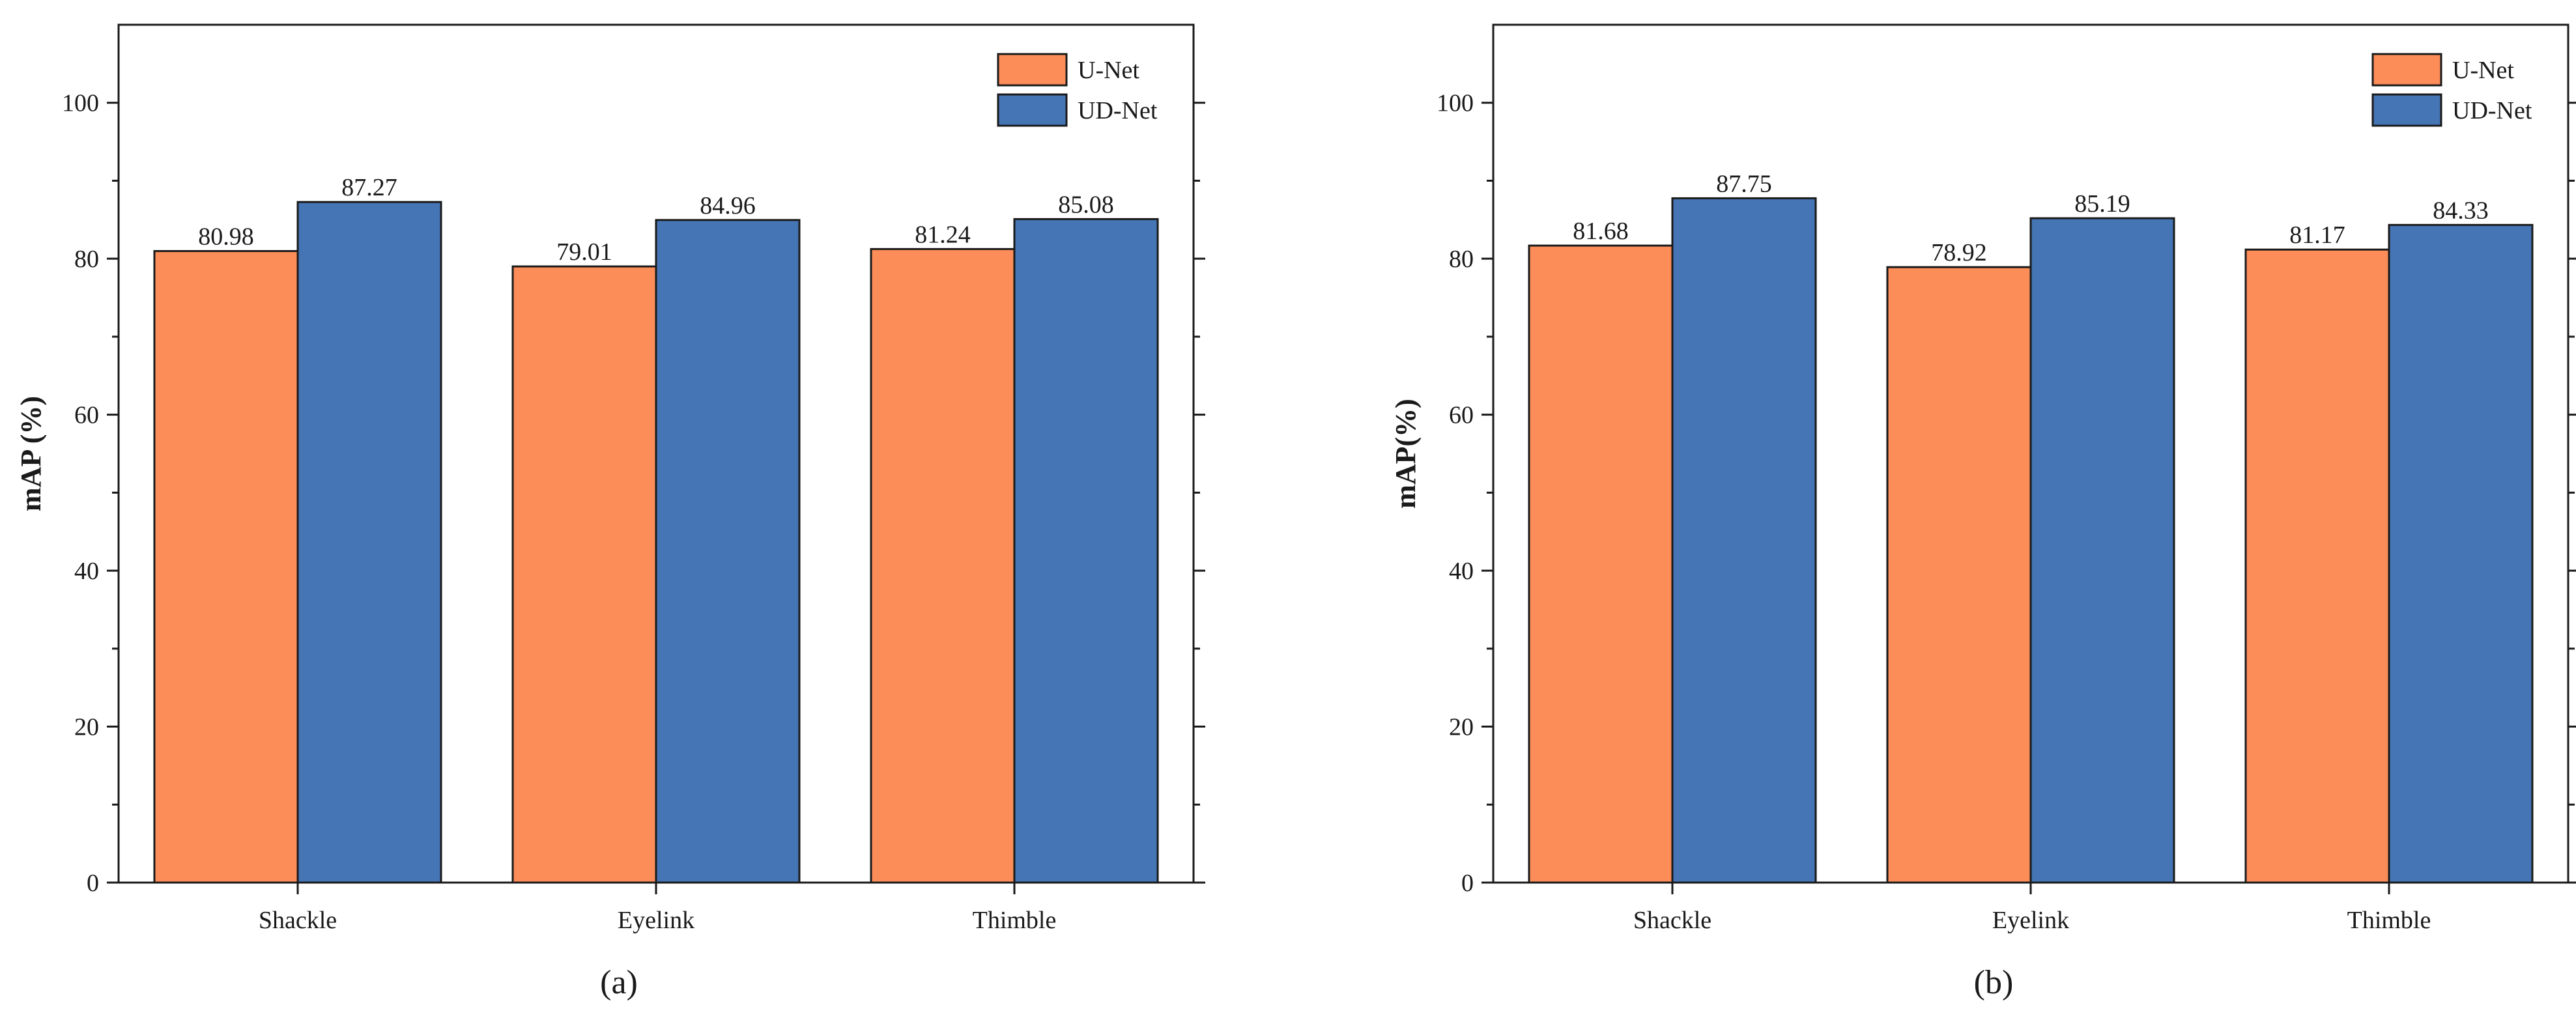 This screenshot has width=2576, height=1035. What do you see at coordinates (1994, 983) in the screenshot?
I see `panel-caption: (b)` at bounding box center [1994, 983].